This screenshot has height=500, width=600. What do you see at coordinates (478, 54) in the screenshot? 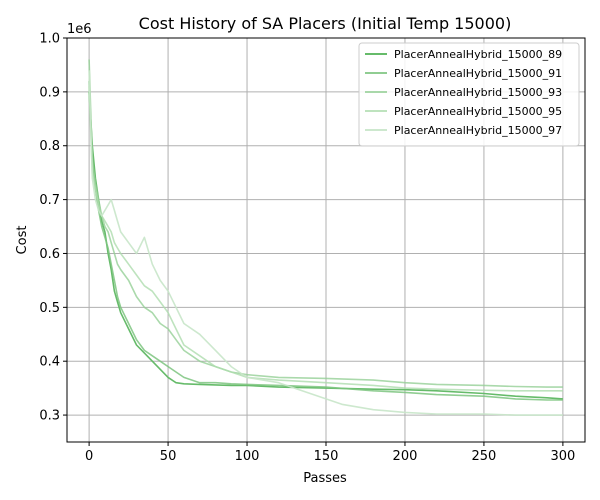
I see `legend-label: PlacerAnnealHybrid_15000_89` at bounding box center [478, 54].